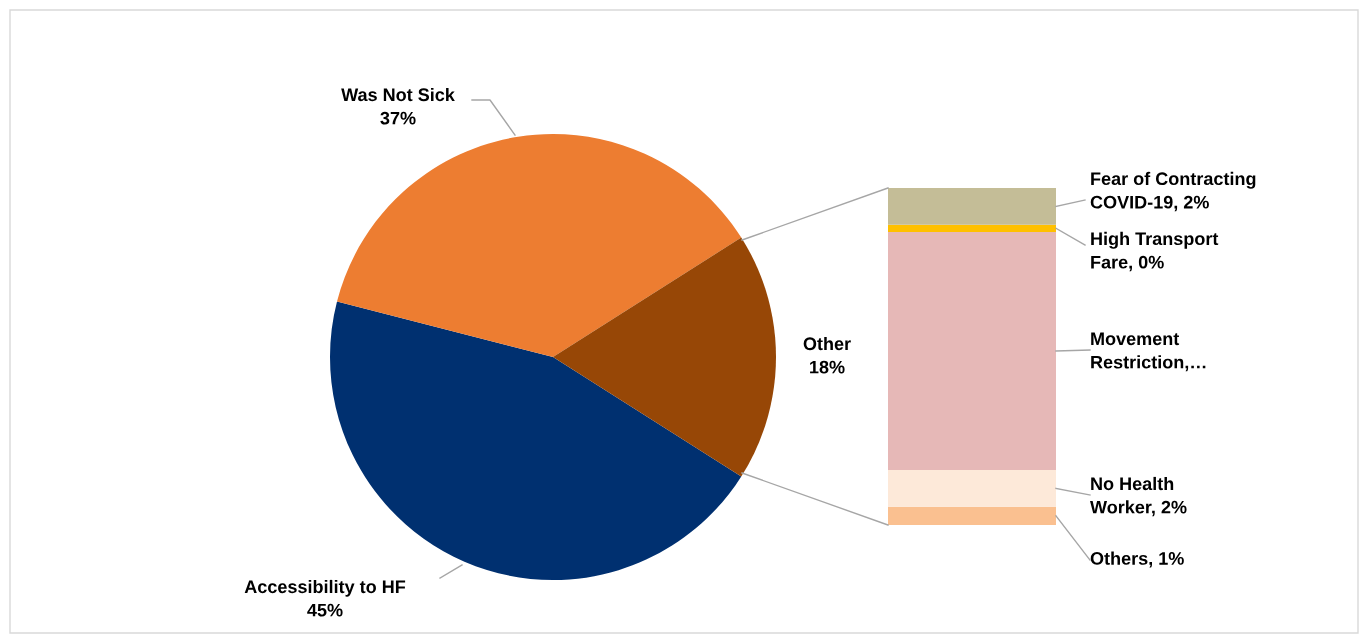 This screenshot has height=635, width=1368. What do you see at coordinates (325, 610) in the screenshot?
I see `data-label: 45%` at bounding box center [325, 610].